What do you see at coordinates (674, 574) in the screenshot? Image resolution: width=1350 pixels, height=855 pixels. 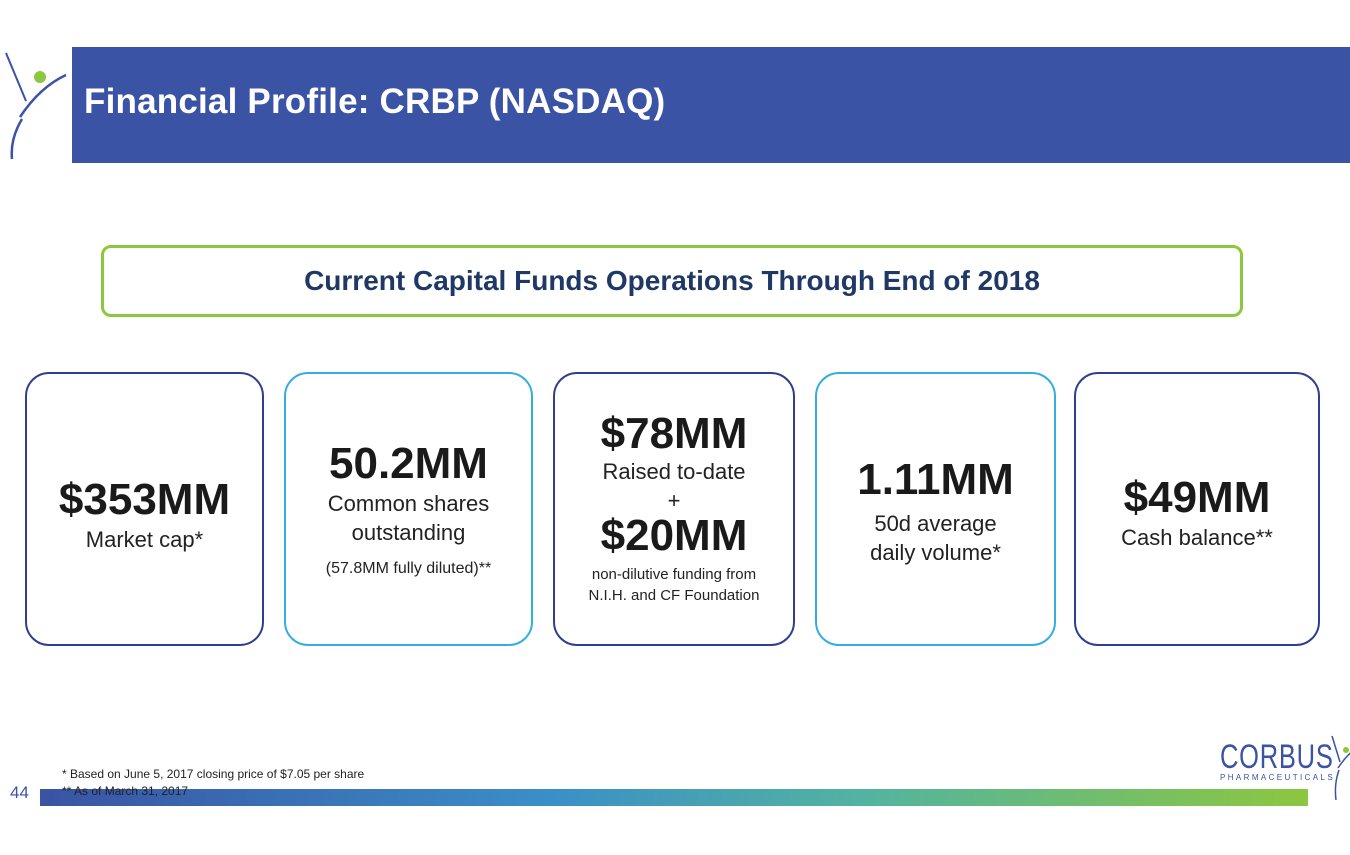 I see `funding-note-line1: non-dilutive funding from` at bounding box center [674, 574].